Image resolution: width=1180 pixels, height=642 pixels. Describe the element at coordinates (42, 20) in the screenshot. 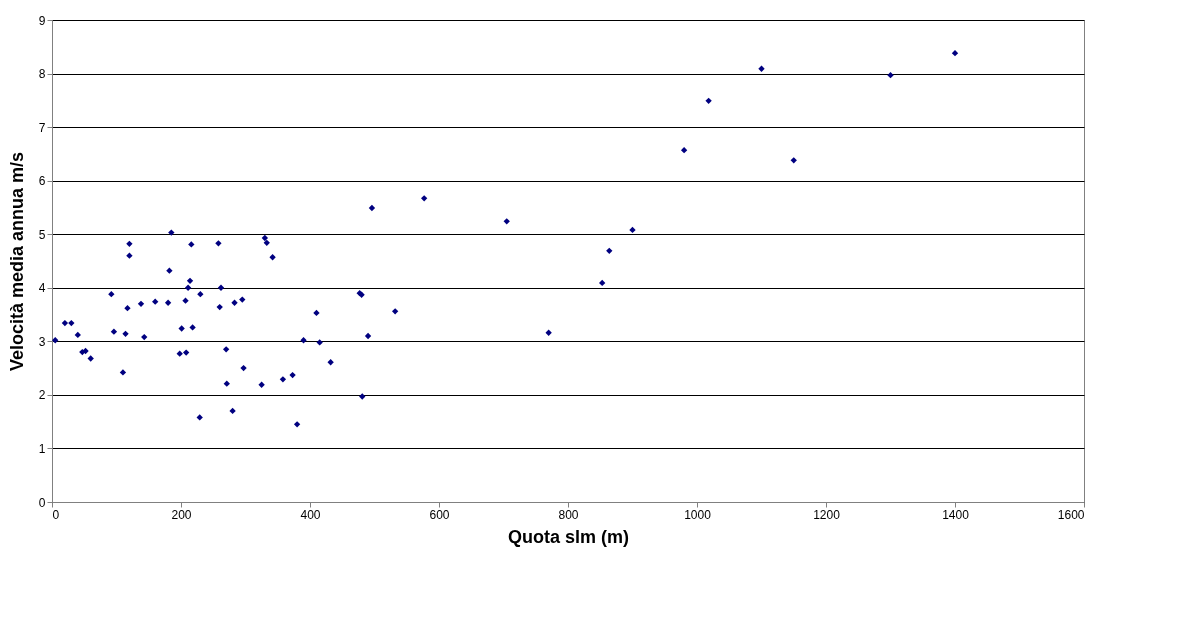

I see `y-tick-label: 9` at that location.